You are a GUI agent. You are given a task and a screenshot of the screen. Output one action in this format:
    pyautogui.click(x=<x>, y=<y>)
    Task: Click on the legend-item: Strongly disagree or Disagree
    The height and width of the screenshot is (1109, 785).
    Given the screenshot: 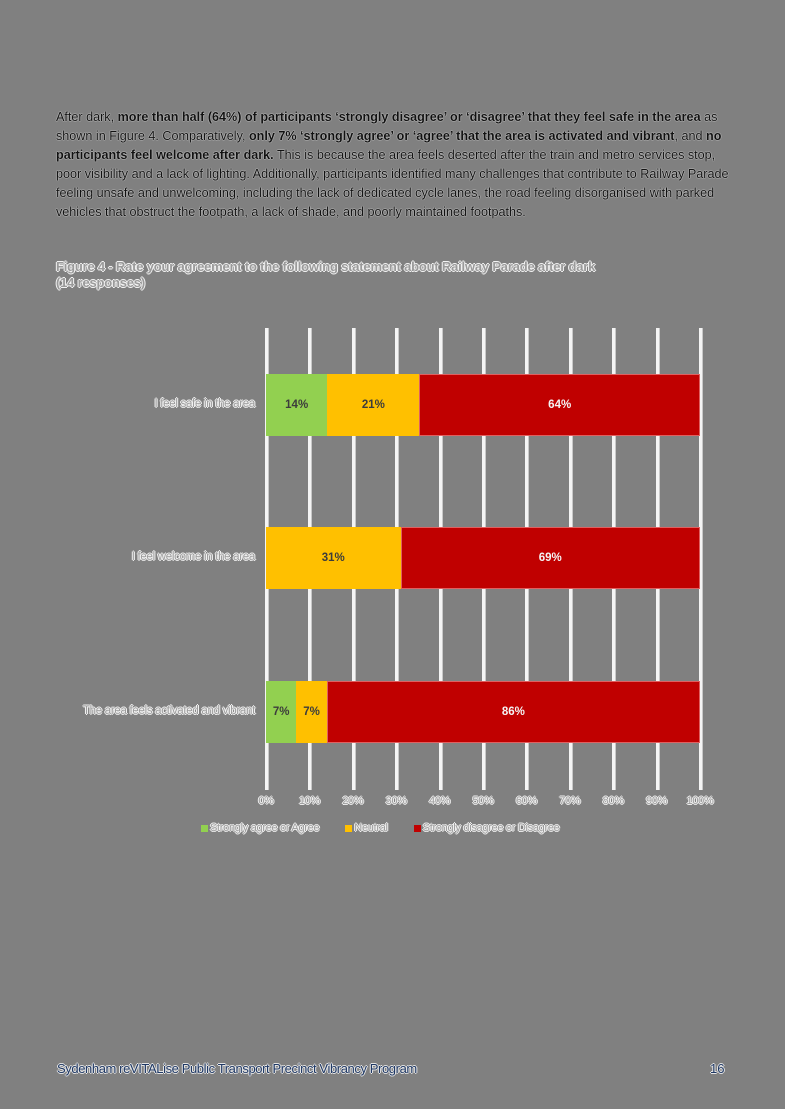 What is the action you would take?
    pyautogui.click(x=486, y=828)
    